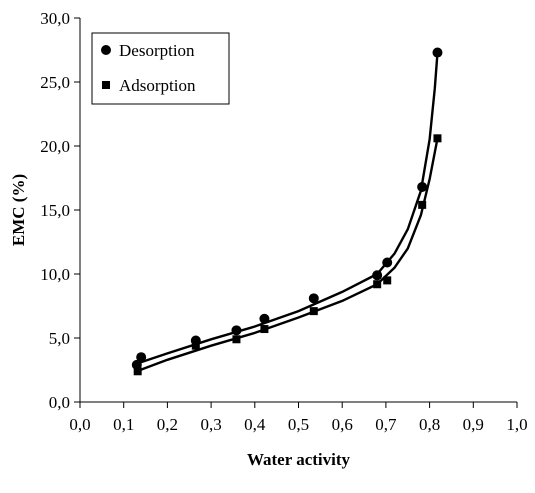  What do you see at coordinates (55, 146) in the screenshot?
I see `y-tick-label: 20,0` at bounding box center [55, 146].